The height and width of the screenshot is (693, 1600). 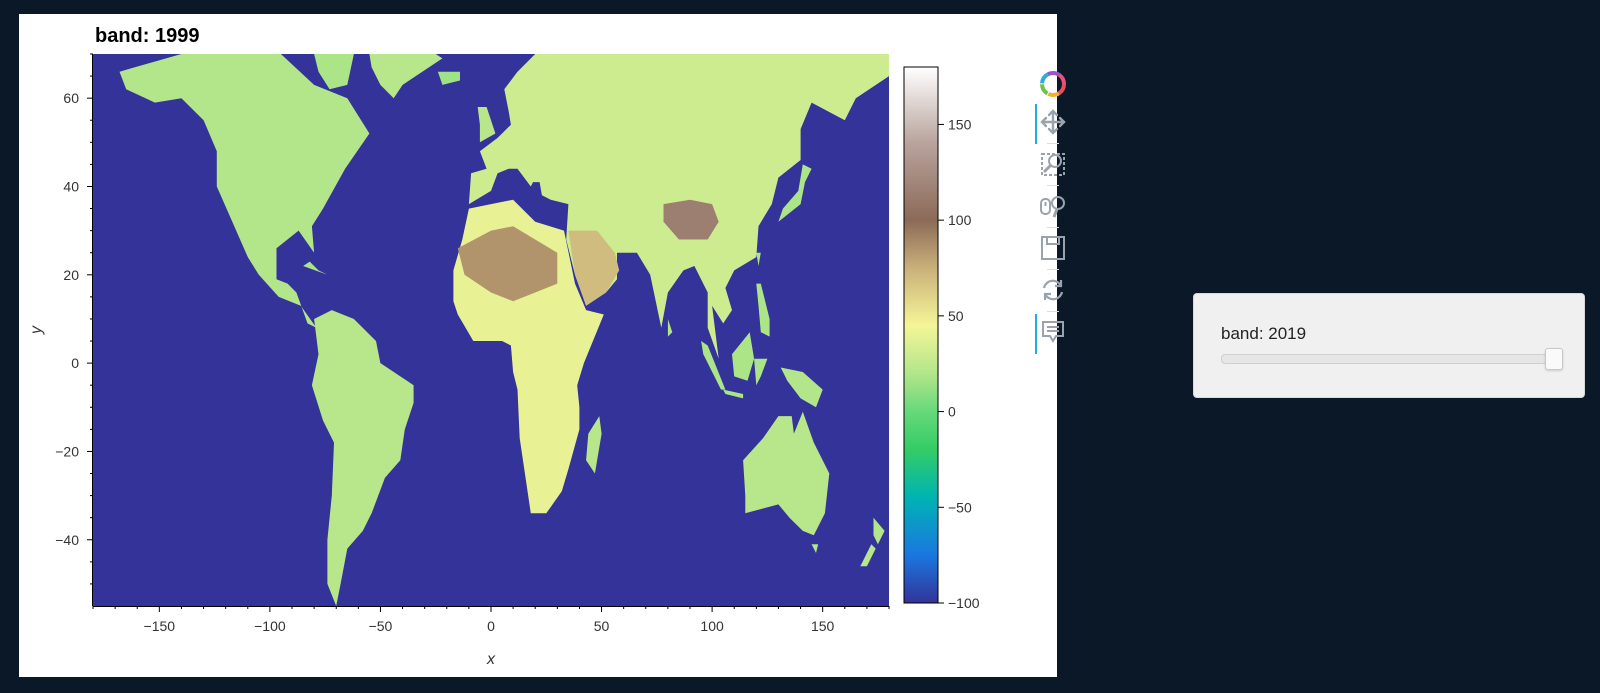 I want to click on land-borneo, so click(x=743, y=356).